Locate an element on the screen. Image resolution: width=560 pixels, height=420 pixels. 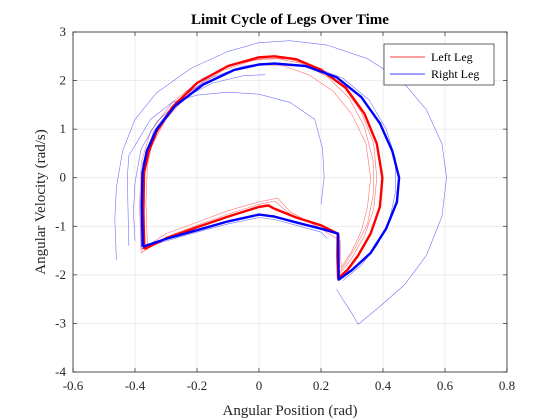
x-tick-label: 0.4 is located at coordinates (383, 385).